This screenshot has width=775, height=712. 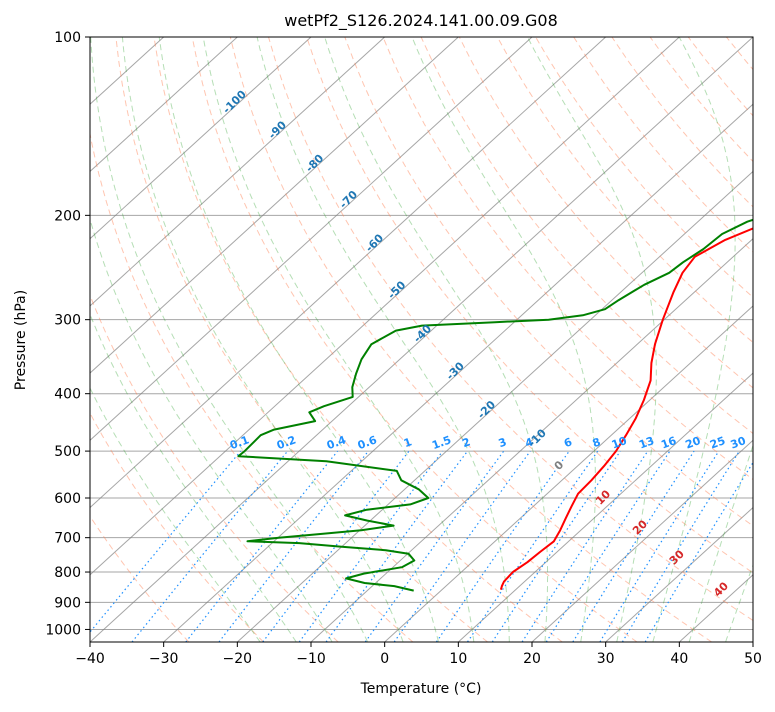 I want to click on y-tick-label: 1000, so click(x=63, y=630).